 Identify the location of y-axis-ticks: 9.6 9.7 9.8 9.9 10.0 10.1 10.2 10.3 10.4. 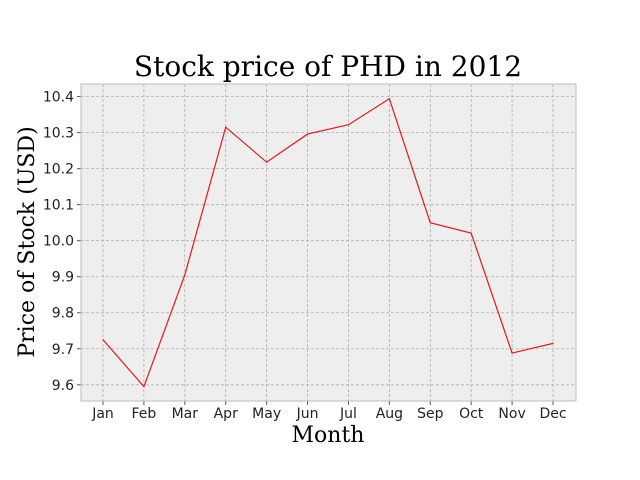
(62, 242).